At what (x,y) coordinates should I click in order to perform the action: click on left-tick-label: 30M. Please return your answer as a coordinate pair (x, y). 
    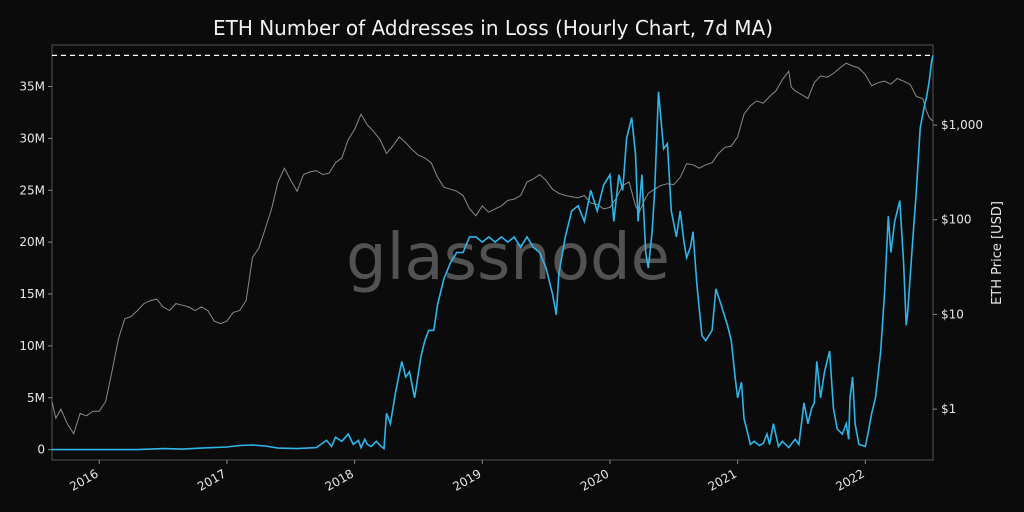
    Looking at the image, I should click on (32, 138).